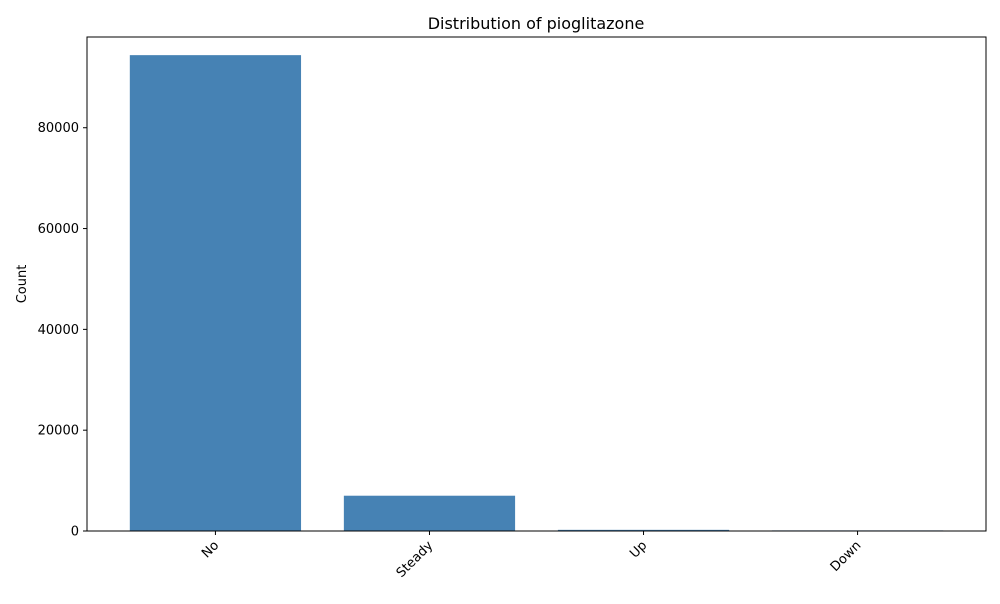 This screenshot has height=604, width=1000. What do you see at coordinates (429, 513) in the screenshot?
I see `bar-steady` at bounding box center [429, 513].